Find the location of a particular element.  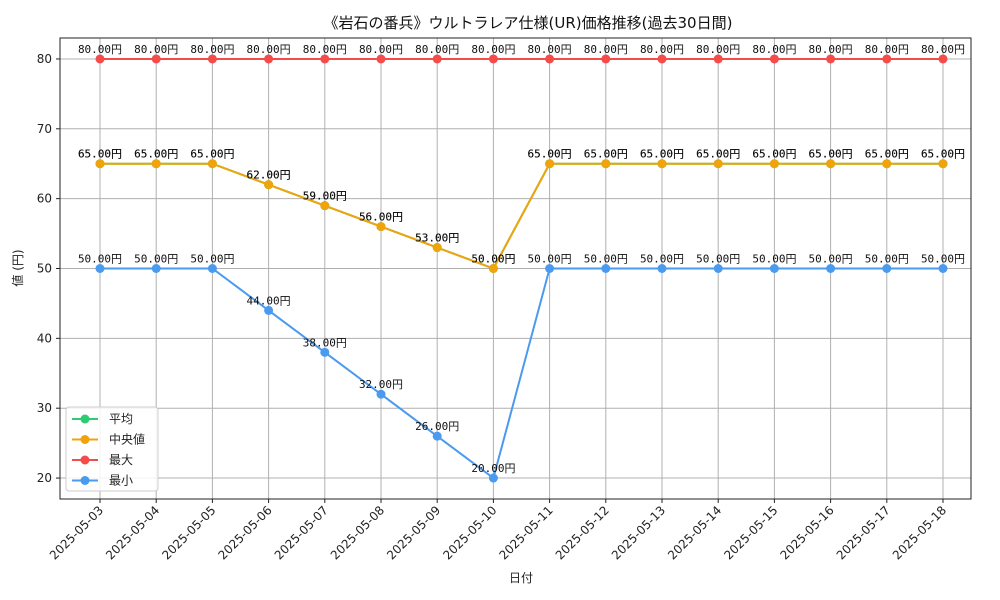

x-tick-label: 2025-05-18 is located at coordinates (919, 532).